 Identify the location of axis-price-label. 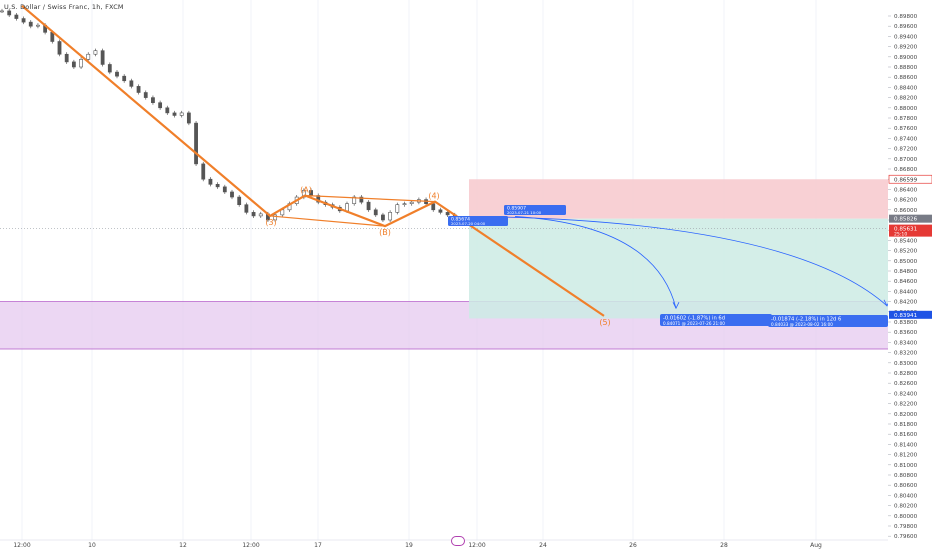
(910, 230).